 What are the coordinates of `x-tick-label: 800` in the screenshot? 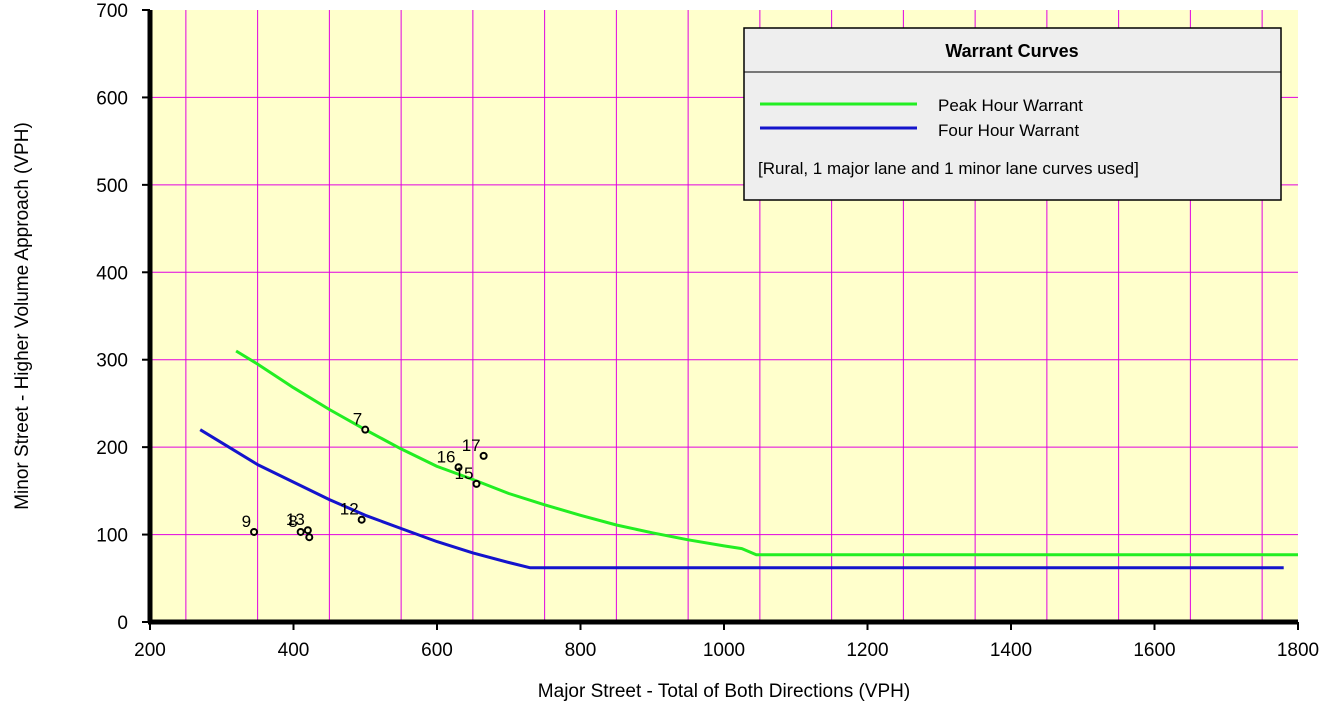 It's located at (581, 650).